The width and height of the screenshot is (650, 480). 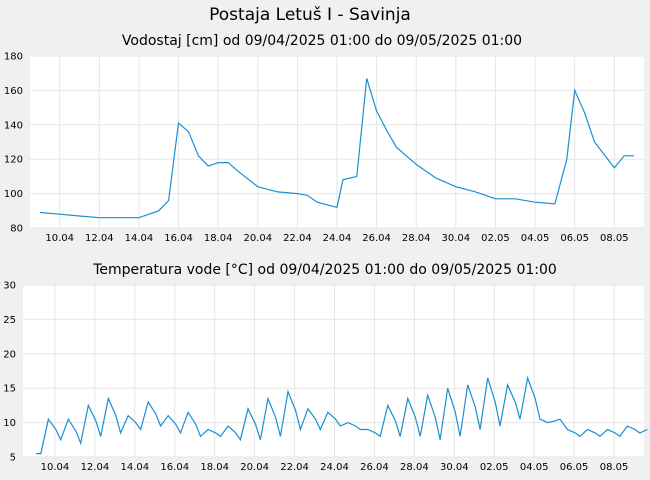 I want to click on y-tick-label: 160, so click(x=13, y=91).